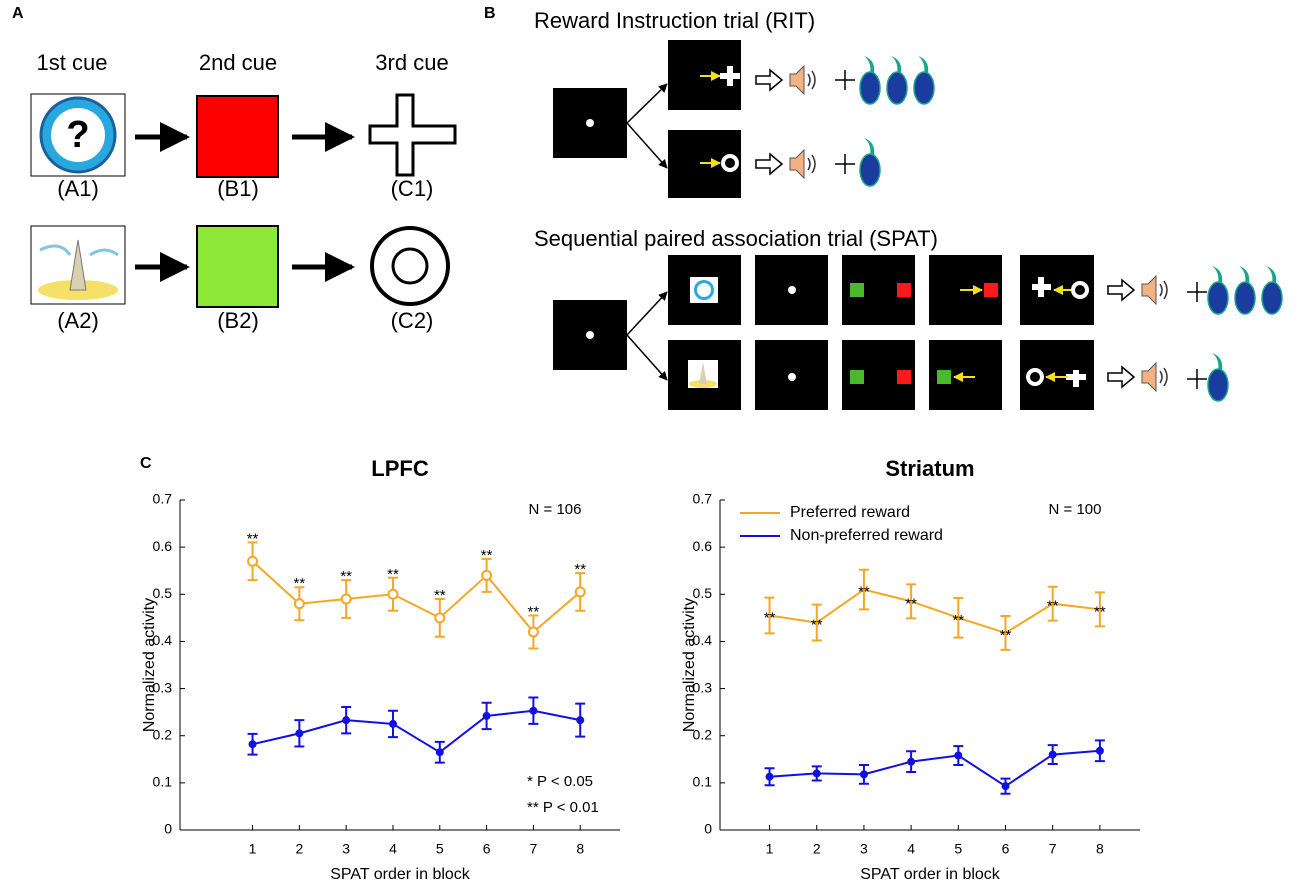 The width and height of the screenshot is (1298, 890). Describe the element at coordinates (1075, 509) in the screenshot. I see `annotation: N = 100` at that location.